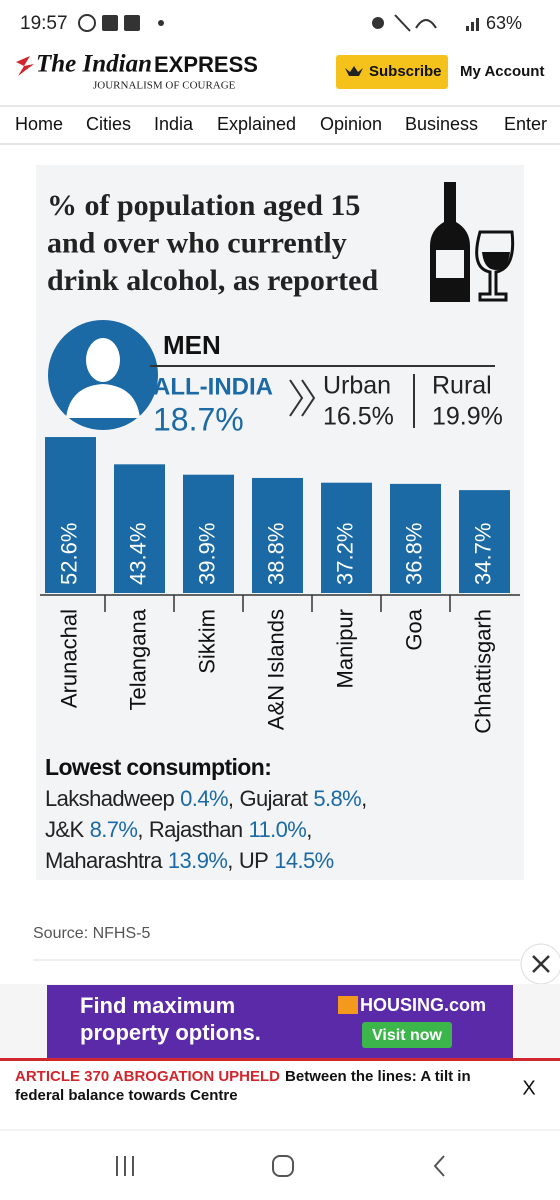 This screenshot has width=560, height=1200. I want to click on x-tick-label: Goa, so click(413, 629).